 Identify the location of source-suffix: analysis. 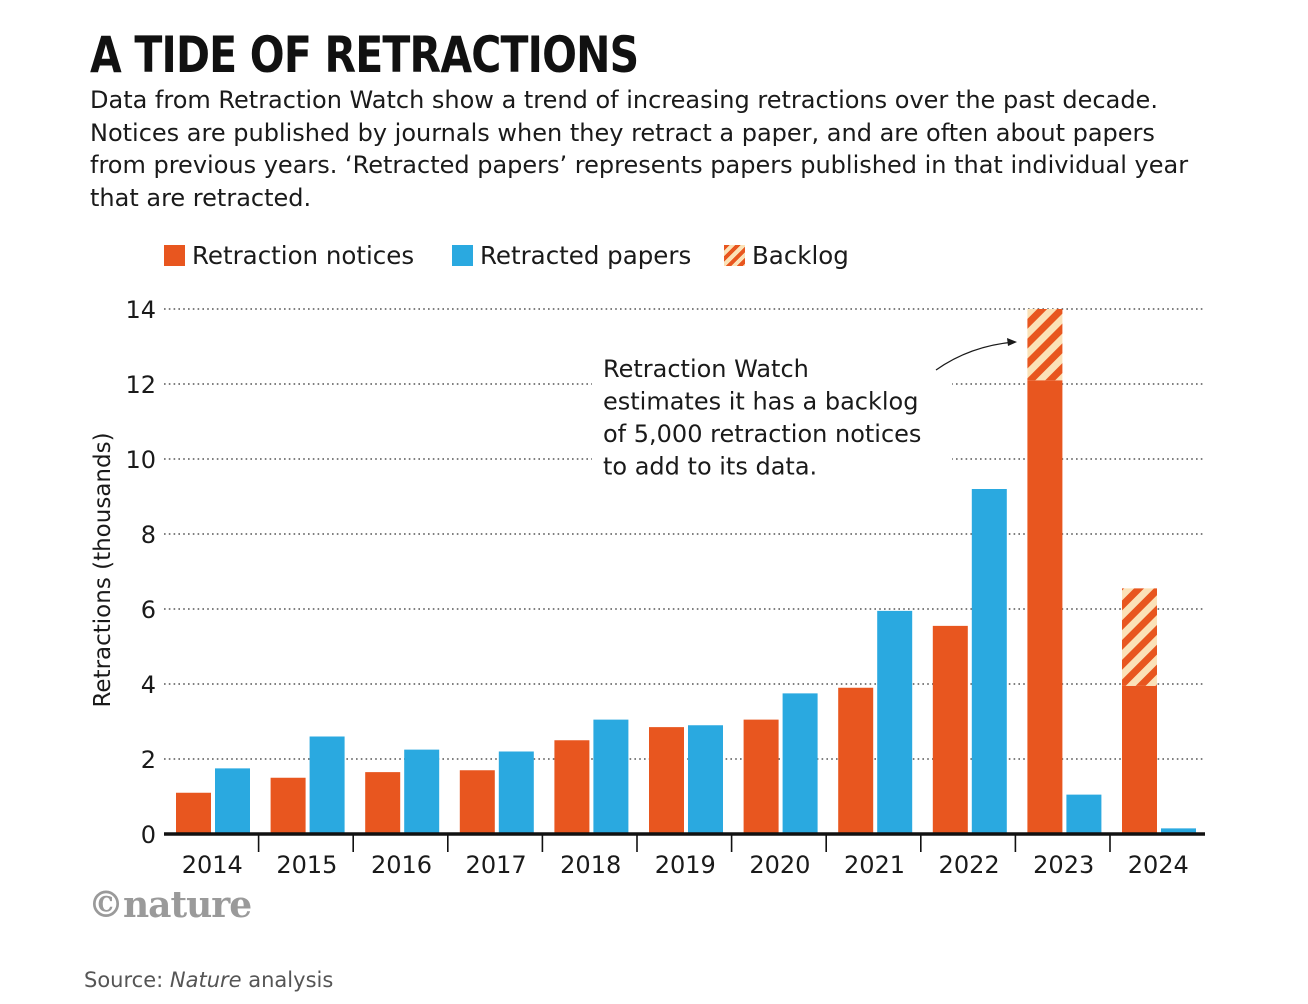
(287, 980).